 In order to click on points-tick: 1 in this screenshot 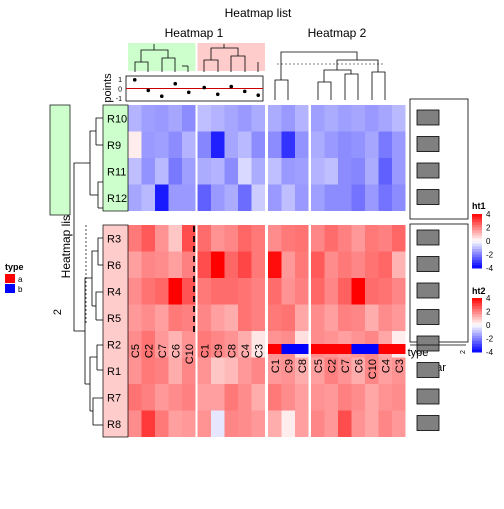, I will do `click(120, 80)`.